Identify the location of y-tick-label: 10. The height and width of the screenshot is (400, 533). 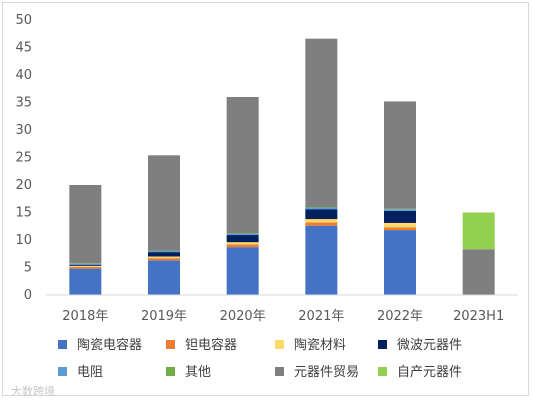
(23, 240).